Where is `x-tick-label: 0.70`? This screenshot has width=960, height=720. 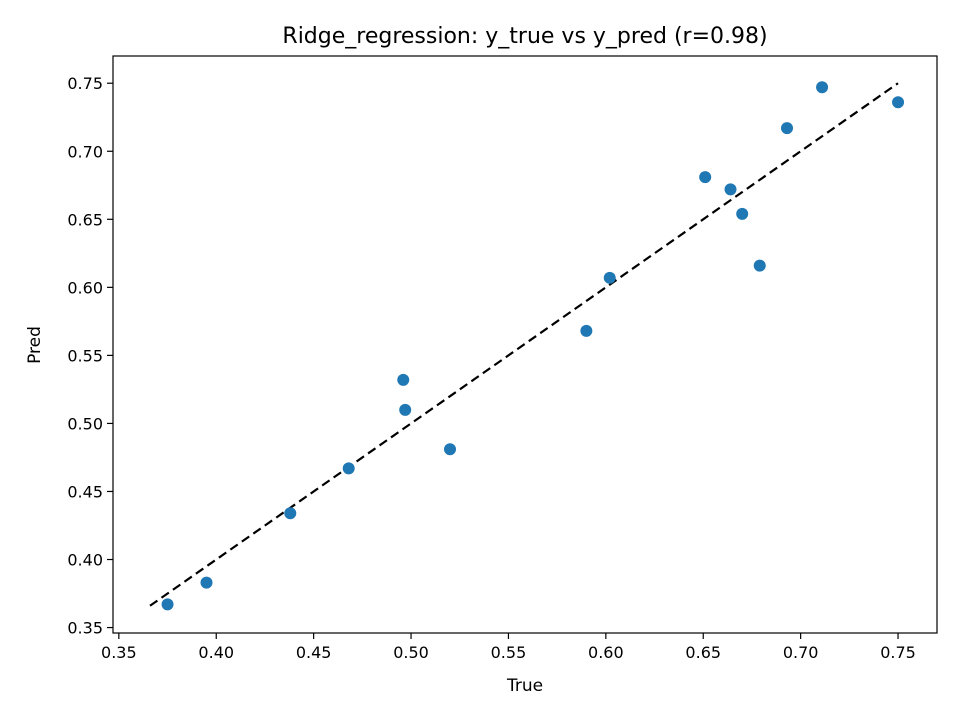
x-tick-label: 0.70 is located at coordinates (801, 652).